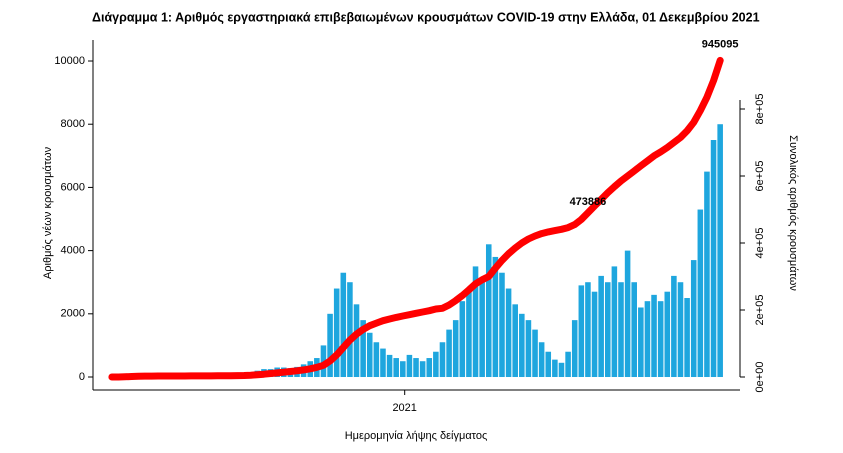 The image size is (843, 453). What do you see at coordinates (416, 436) in the screenshot?
I see `x-axis-label: Ημερομηνία λήψης δείγματος` at bounding box center [416, 436].